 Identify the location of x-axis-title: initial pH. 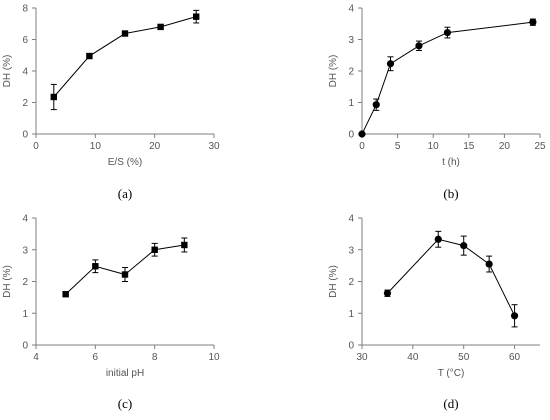
(125, 373).